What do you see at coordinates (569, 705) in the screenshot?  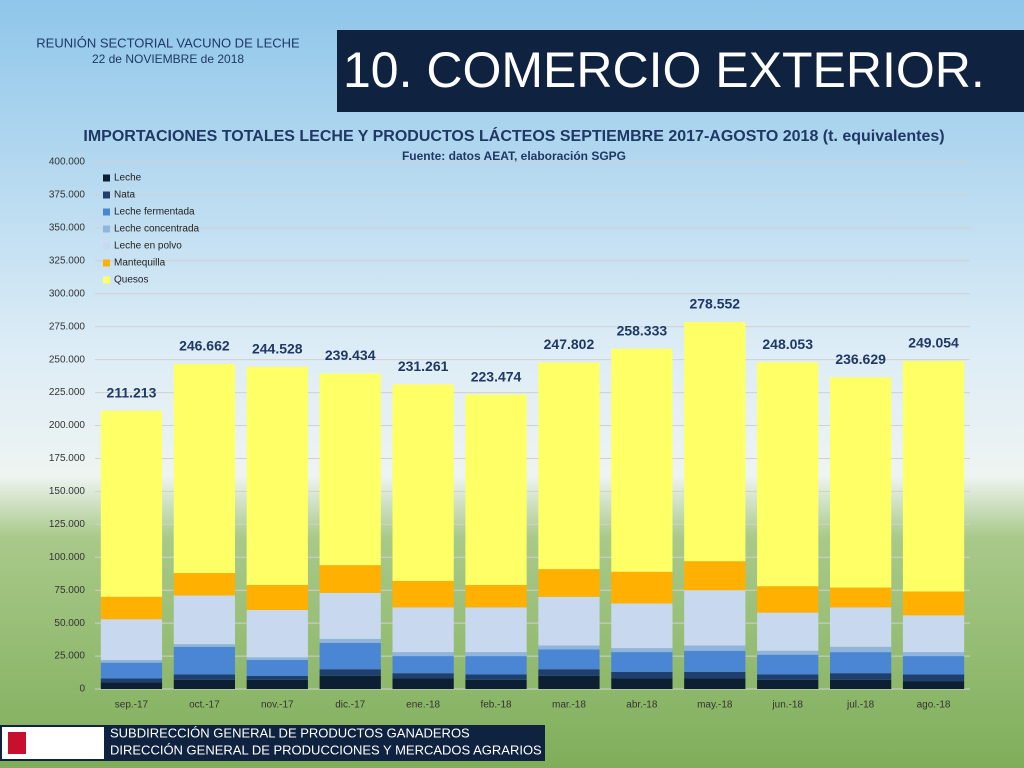 I see `x-tick-label: mar.-18` at bounding box center [569, 705].